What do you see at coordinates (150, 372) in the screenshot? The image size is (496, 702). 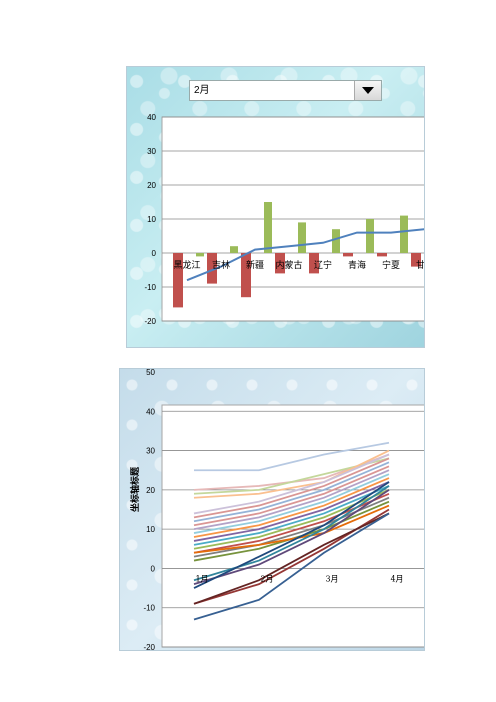 I see `y-tick-label: 50` at bounding box center [150, 372].